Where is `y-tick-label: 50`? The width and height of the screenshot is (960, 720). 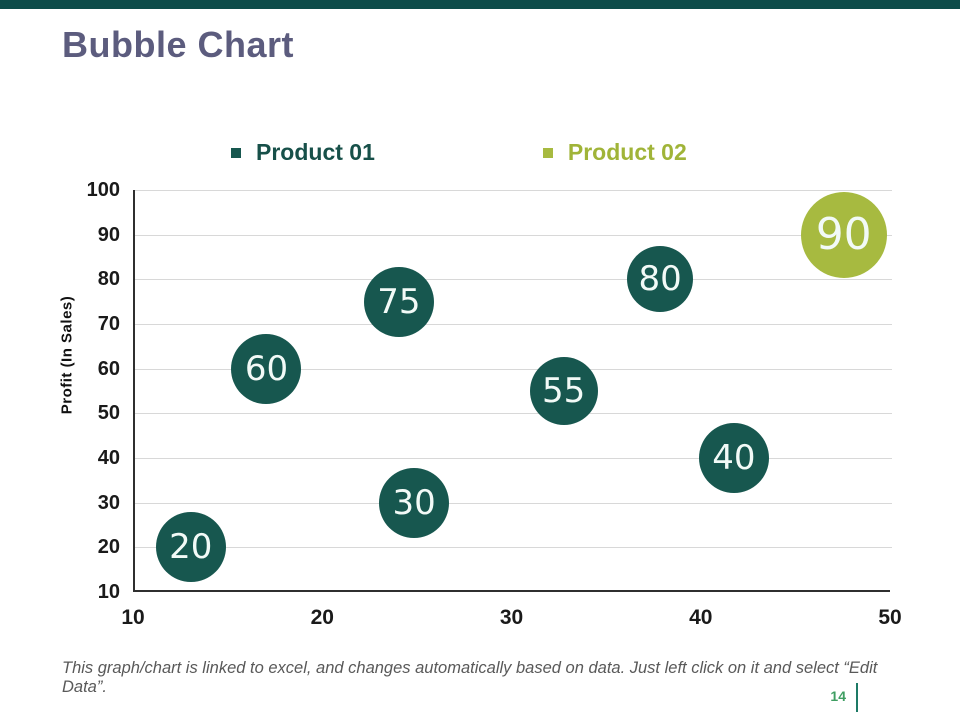
y-tick-label: 50 is located at coordinates (108, 413).